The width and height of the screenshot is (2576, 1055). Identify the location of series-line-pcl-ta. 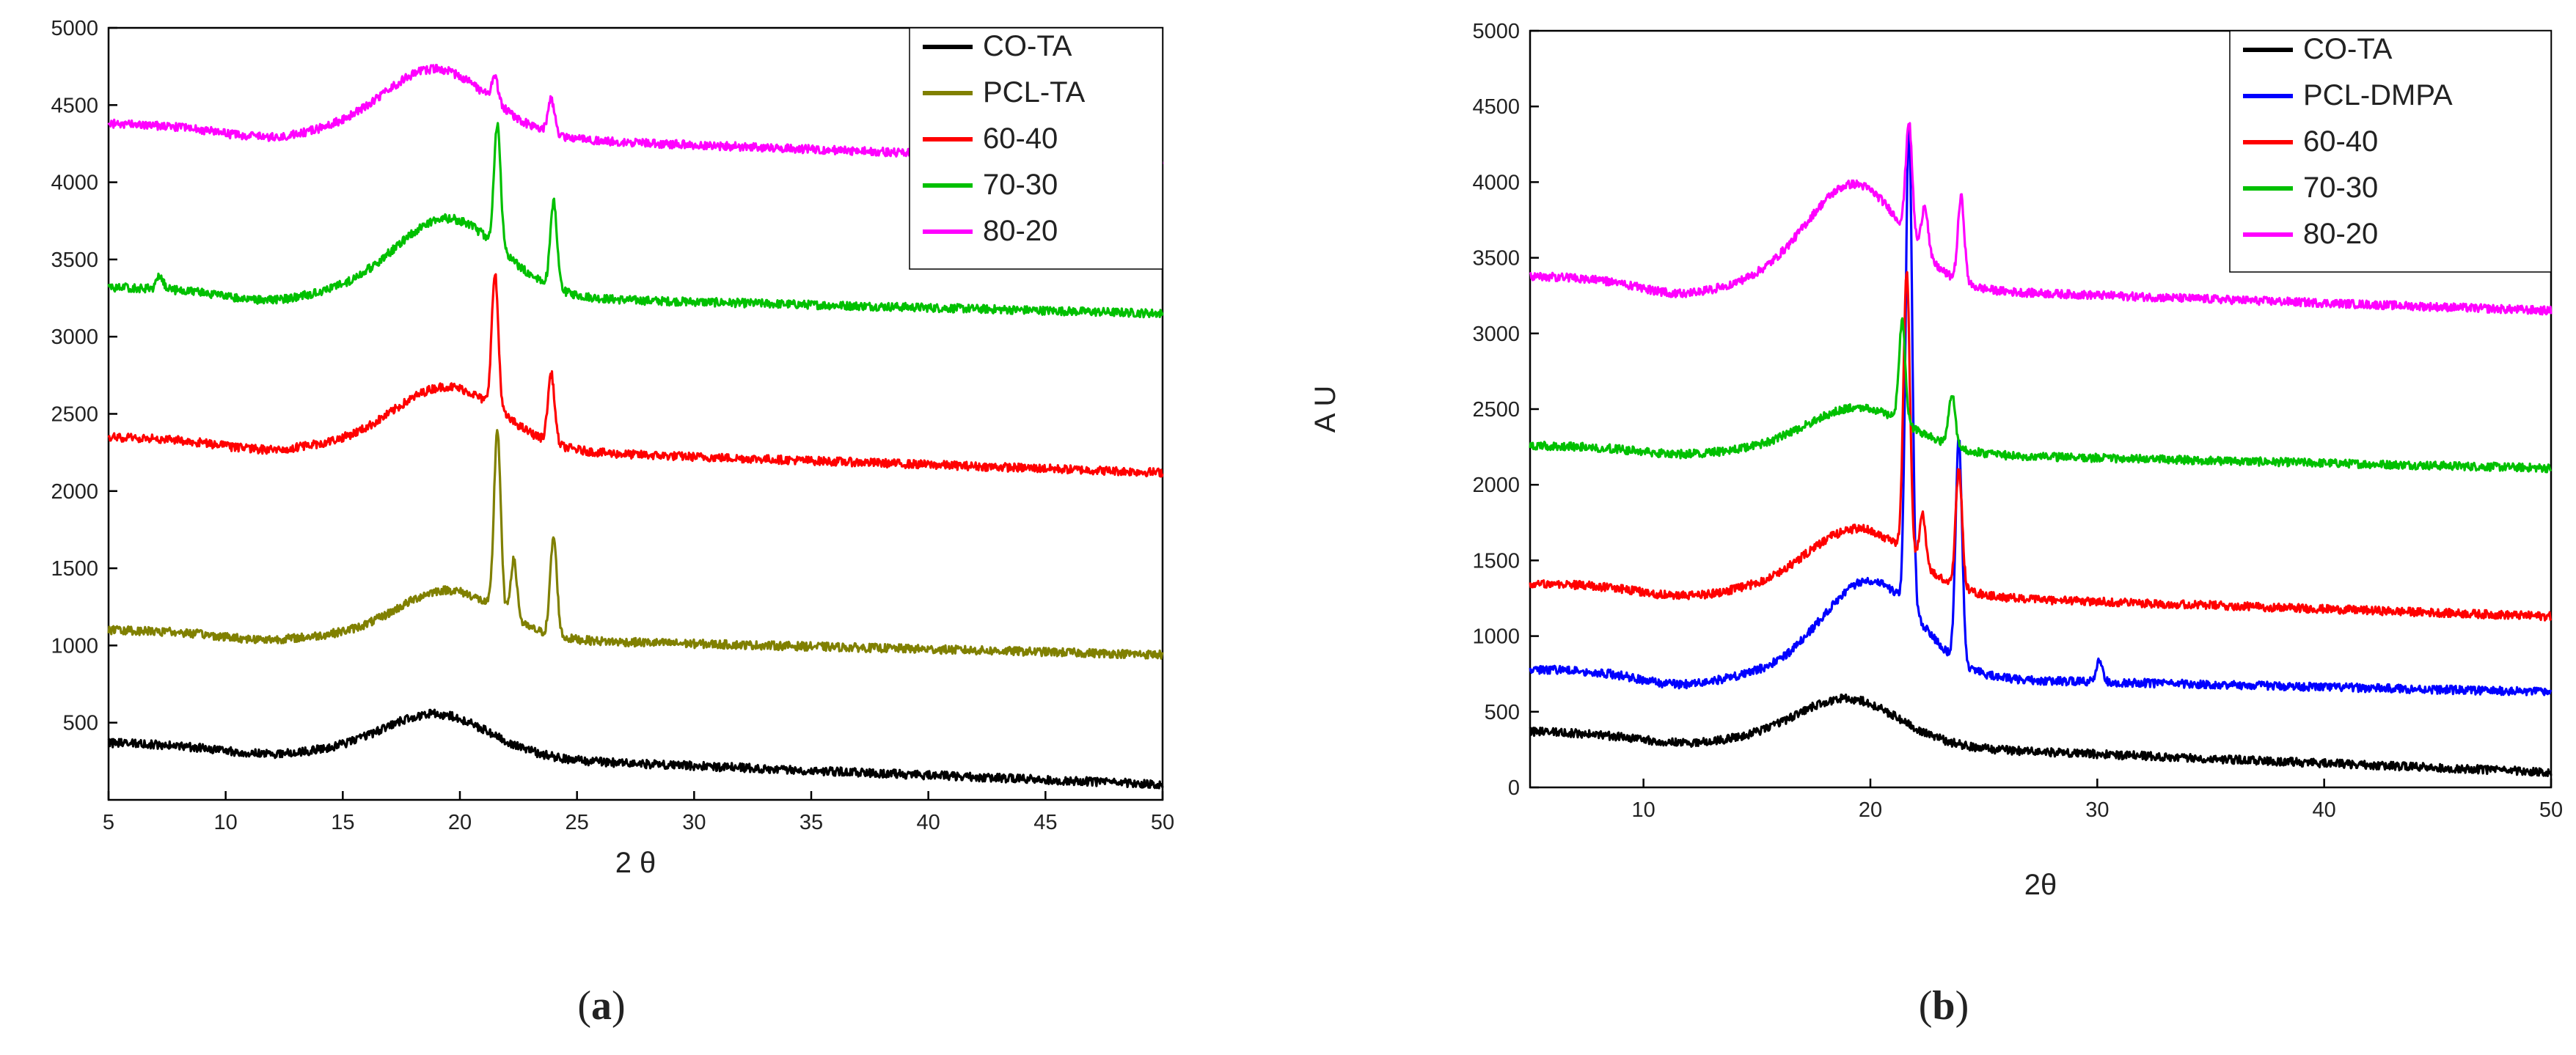
(635, 544).